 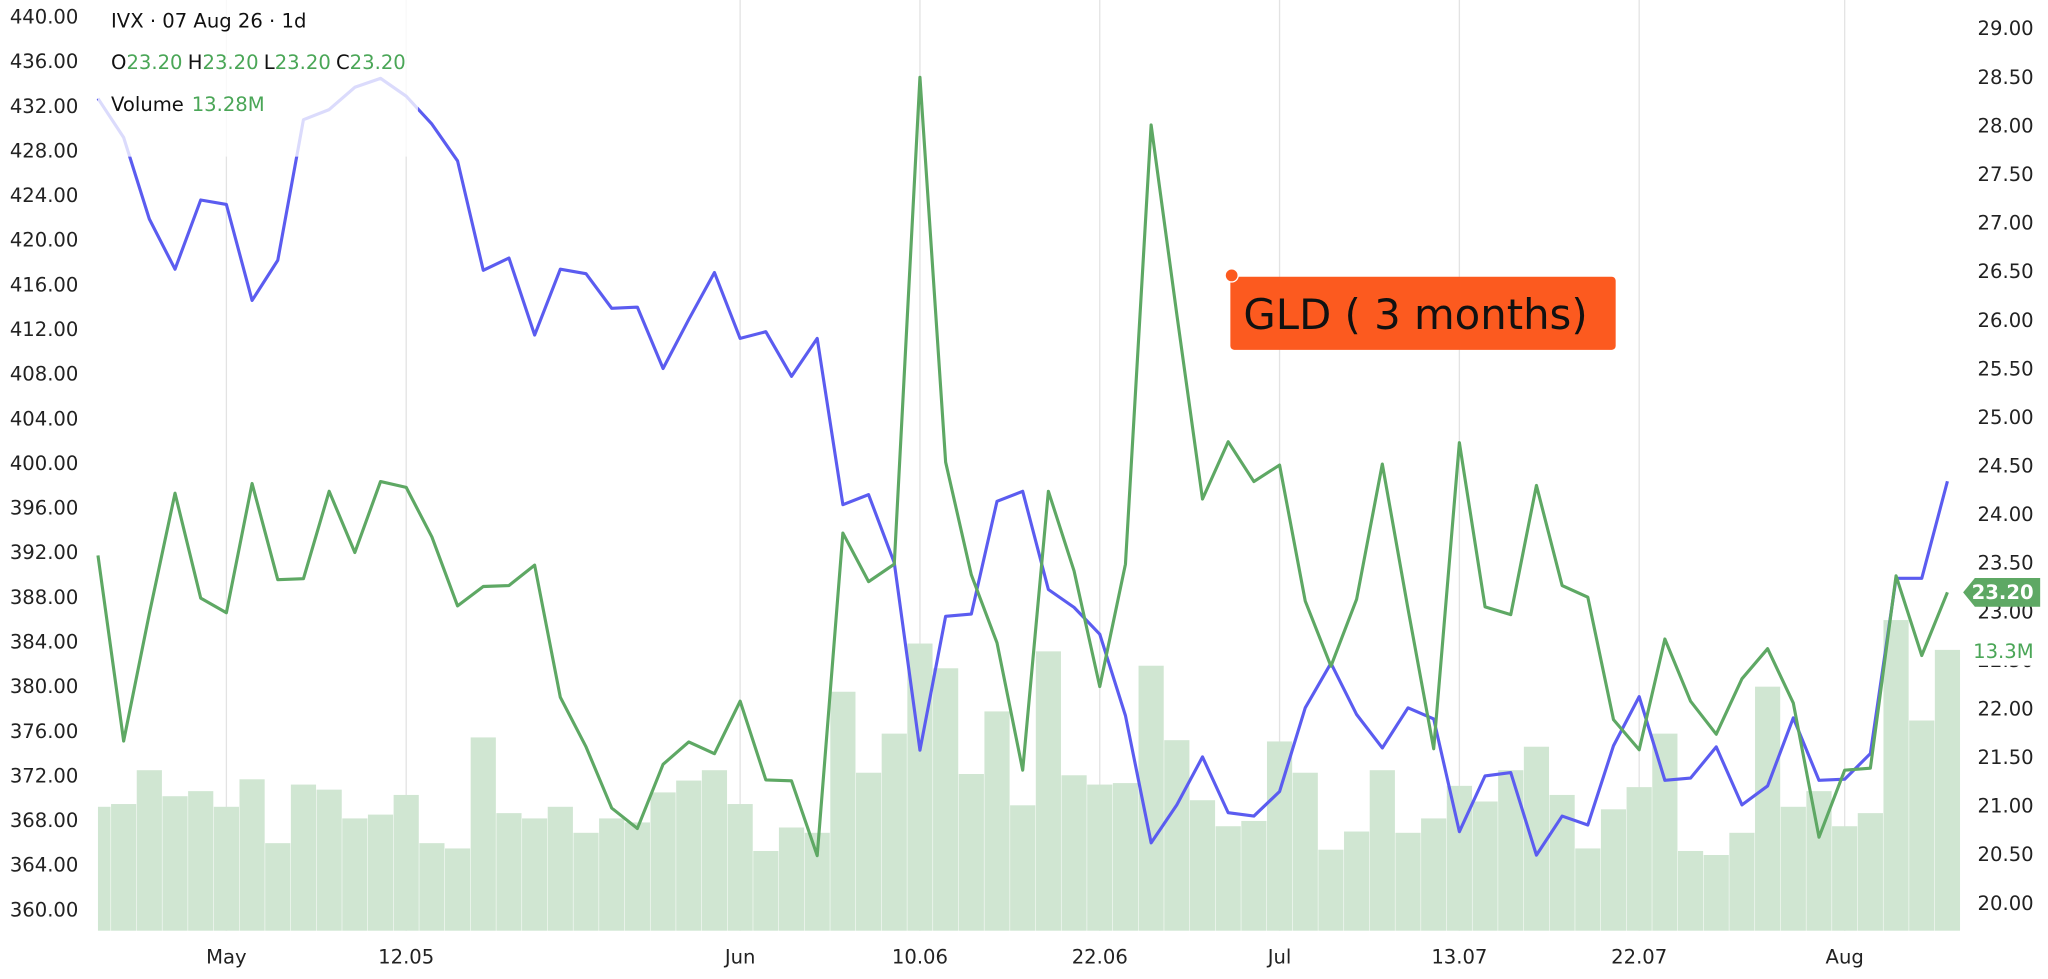 What do you see at coordinates (2006, 757) in the screenshot?
I see `y2-tick-label: 21.50` at bounding box center [2006, 757].